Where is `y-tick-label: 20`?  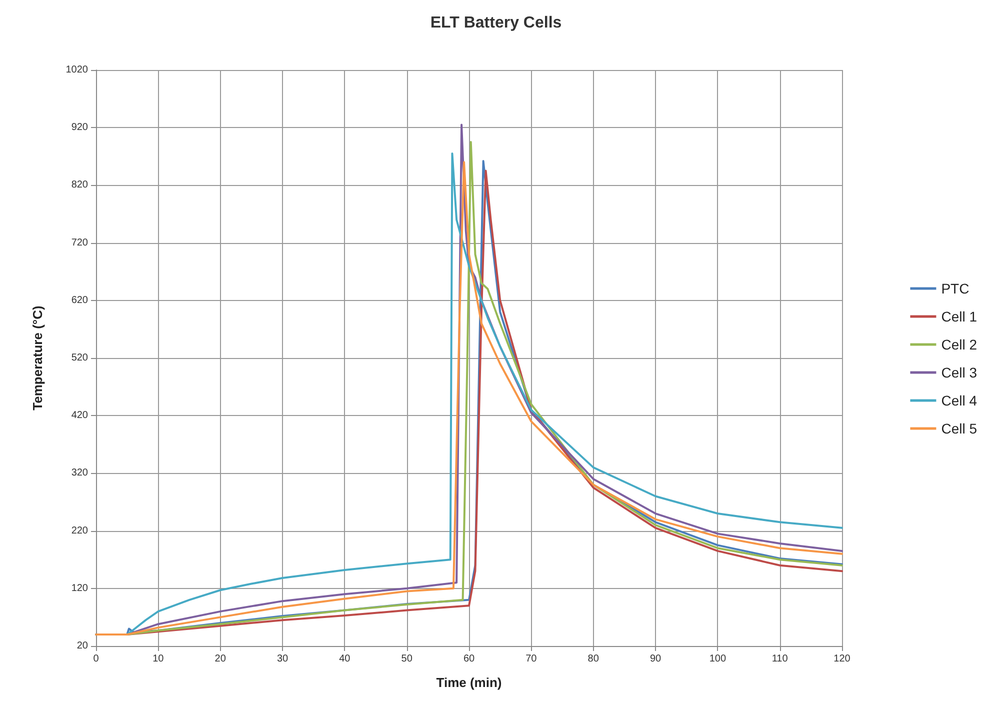 y-tick-label: 20 is located at coordinates (82, 646).